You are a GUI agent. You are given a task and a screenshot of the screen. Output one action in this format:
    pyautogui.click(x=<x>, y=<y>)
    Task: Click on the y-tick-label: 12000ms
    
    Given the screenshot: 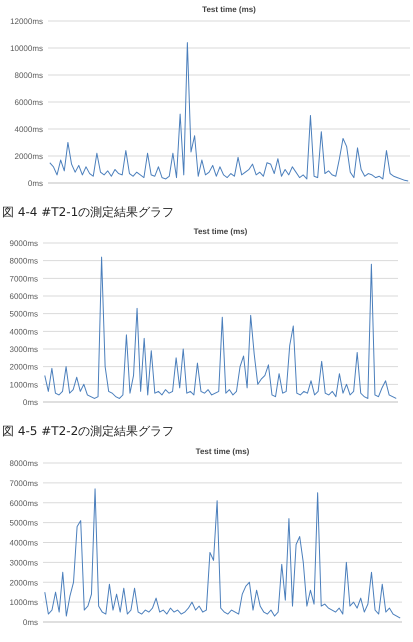 What is the action you would take?
    pyautogui.click(x=26, y=21)
    